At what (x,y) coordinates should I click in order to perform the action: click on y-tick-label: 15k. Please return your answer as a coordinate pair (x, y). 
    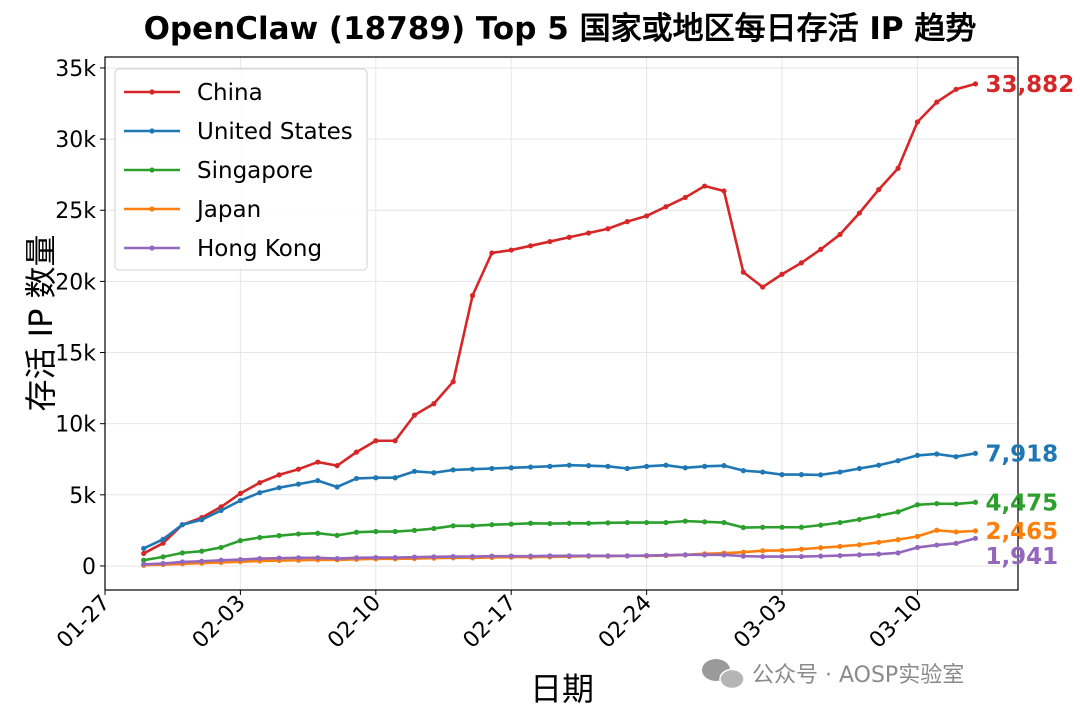
    Looking at the image, I should click on (75, 354).